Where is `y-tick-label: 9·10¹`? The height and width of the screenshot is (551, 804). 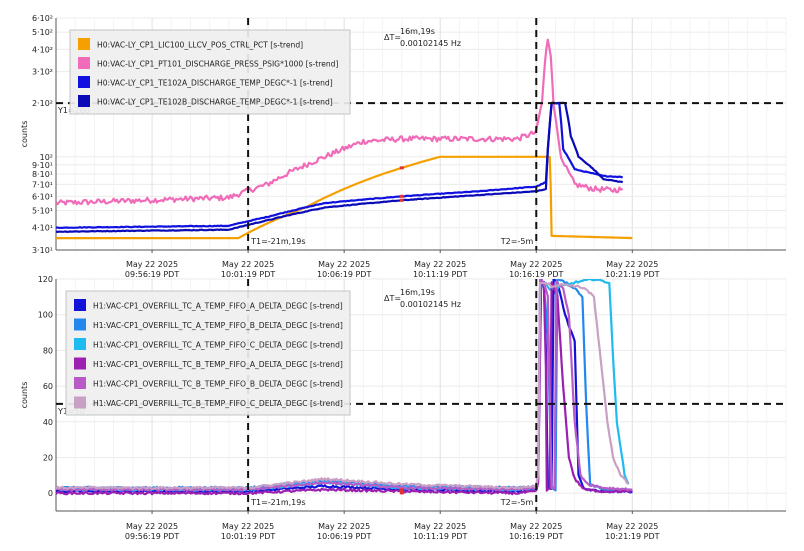
y-tick-label: 9·10¹ is located at coordinates (42, 165).